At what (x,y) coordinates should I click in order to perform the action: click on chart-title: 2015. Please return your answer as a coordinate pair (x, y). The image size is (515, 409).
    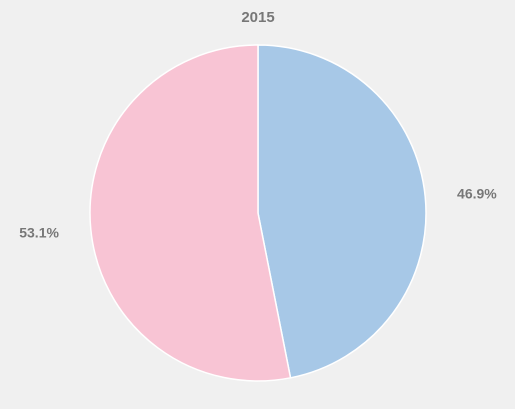
    Looking at the image, I should click on (257, 17).